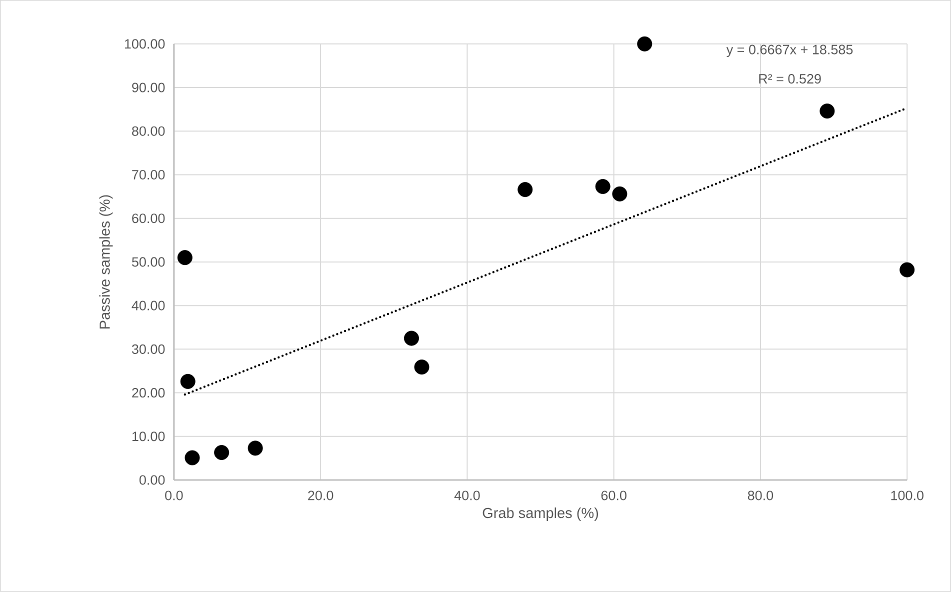 The width and height of the screenshot is (951, 592). I want to click on x-tick-label: 60.0, so click(613, 495).